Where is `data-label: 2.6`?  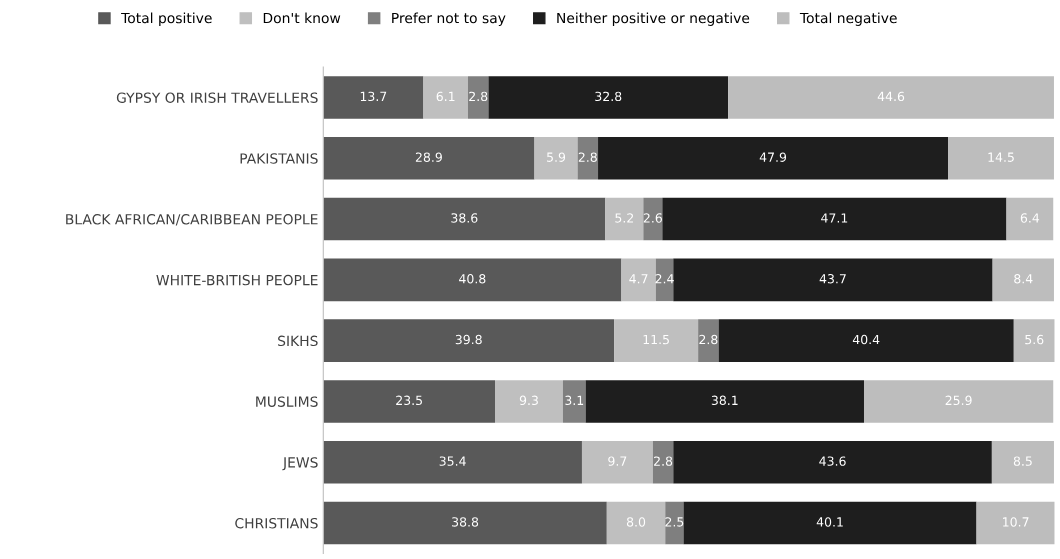 data-label: 2.6 is located at coordinates (652, 218).